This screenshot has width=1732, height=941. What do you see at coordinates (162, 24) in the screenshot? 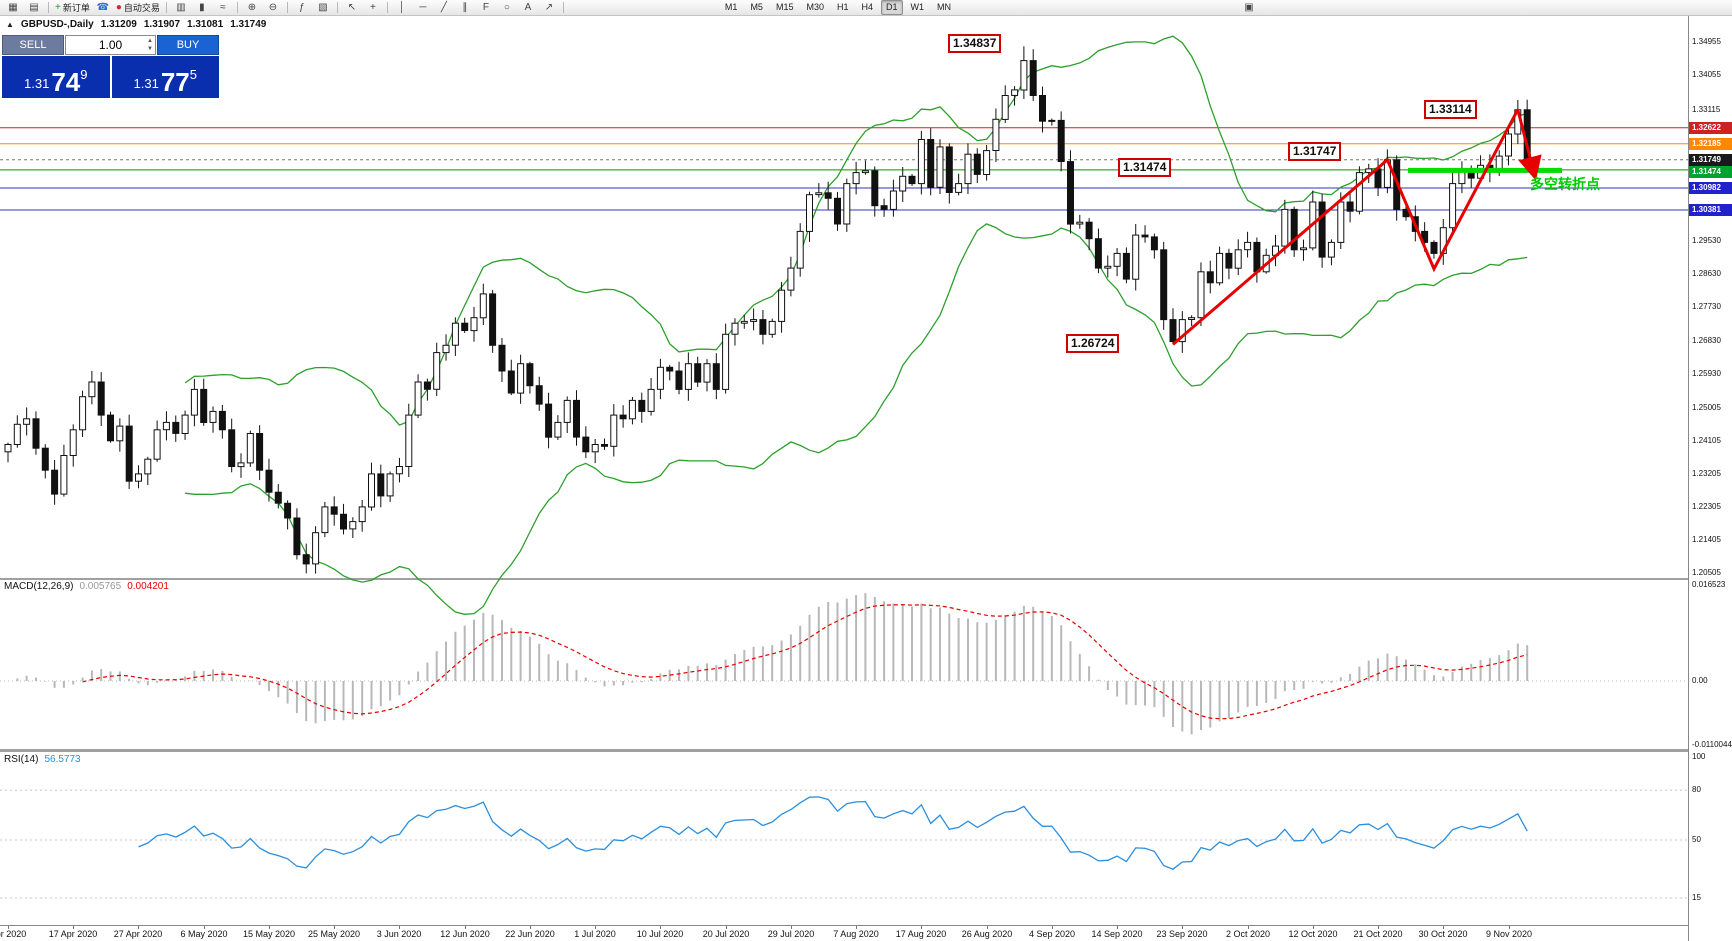
I see `high-value: 1.31907` at bounding box center [162, 24].